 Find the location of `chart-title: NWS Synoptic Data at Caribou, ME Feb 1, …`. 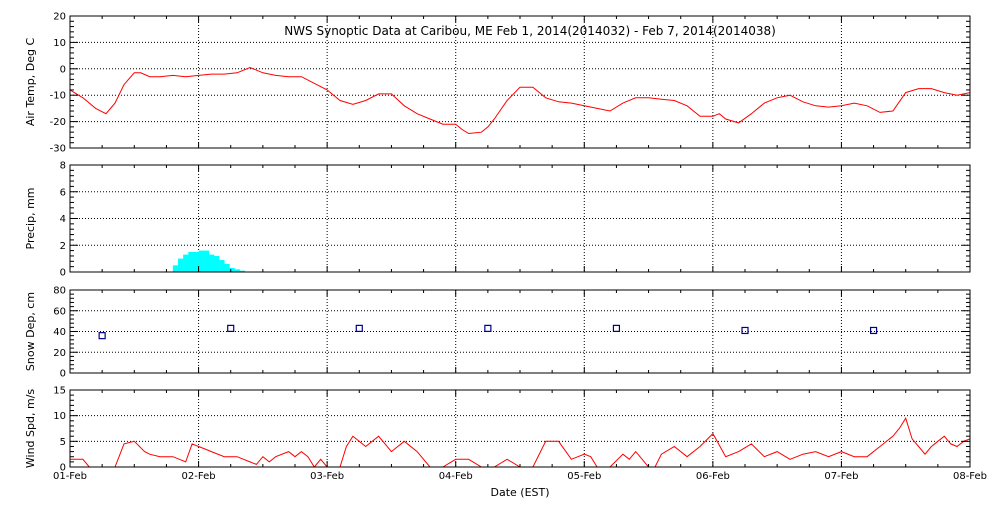

chart-title: NWS Synoptic Data at Caribou, ME Feb 1, … is located at coordinates (530, 31).